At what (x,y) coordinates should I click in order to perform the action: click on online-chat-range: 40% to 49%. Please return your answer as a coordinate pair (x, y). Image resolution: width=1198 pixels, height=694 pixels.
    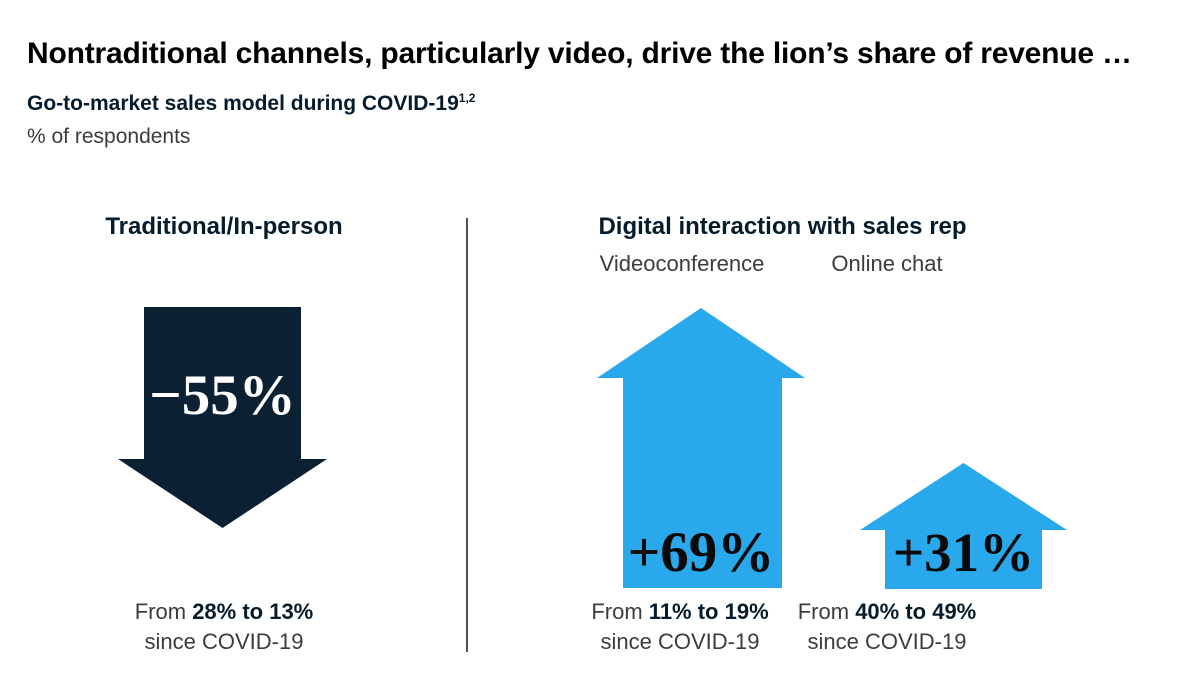
    Looking at the image, I should click on (916, 611).